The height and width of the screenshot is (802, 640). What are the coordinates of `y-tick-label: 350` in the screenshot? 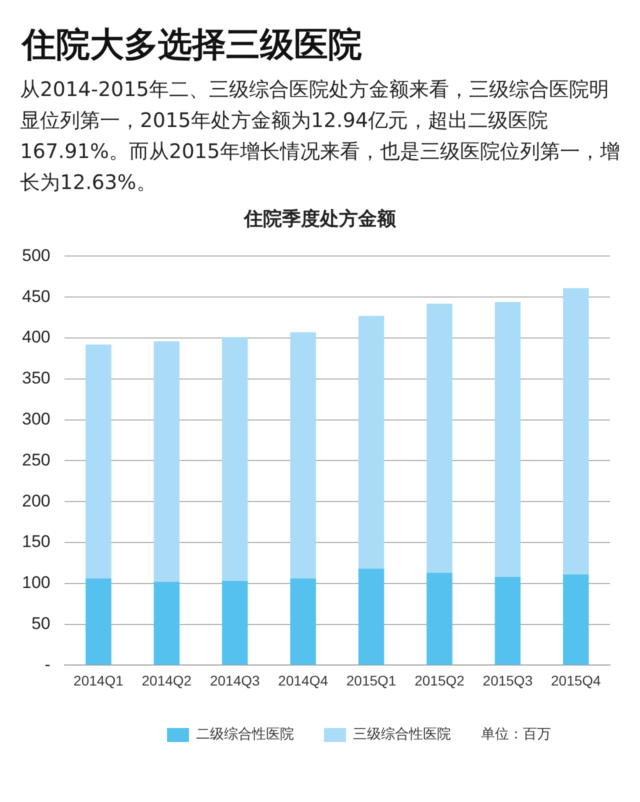 It's located at (36, 378).